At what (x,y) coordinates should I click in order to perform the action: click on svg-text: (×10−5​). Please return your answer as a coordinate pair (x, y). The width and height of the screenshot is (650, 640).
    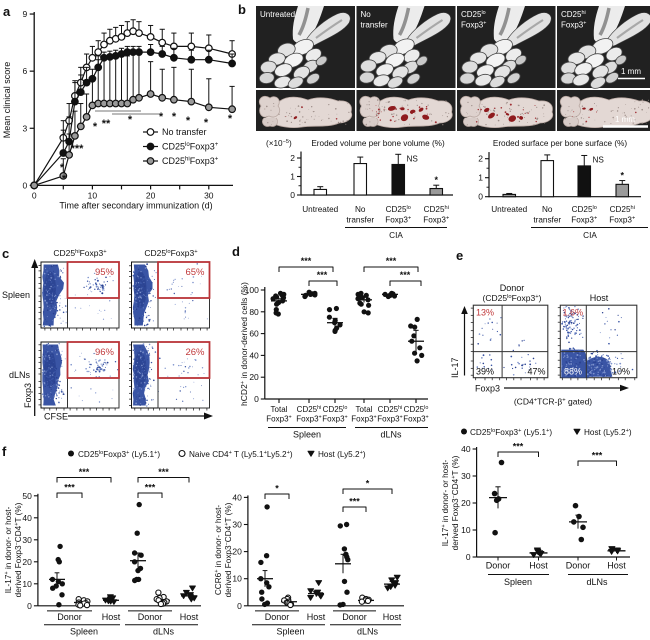
    Looking at the image, I should click on (279, 143).